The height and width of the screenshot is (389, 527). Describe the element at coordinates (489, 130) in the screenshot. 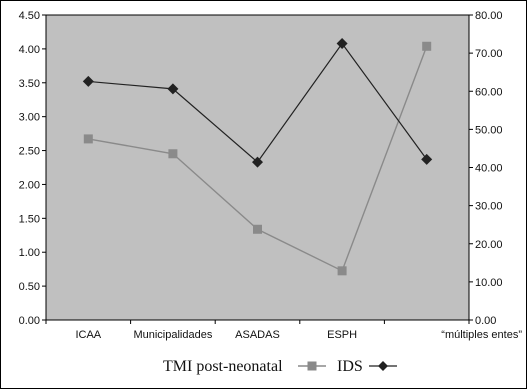

I see `right-tick-label: 50.00` at that location.